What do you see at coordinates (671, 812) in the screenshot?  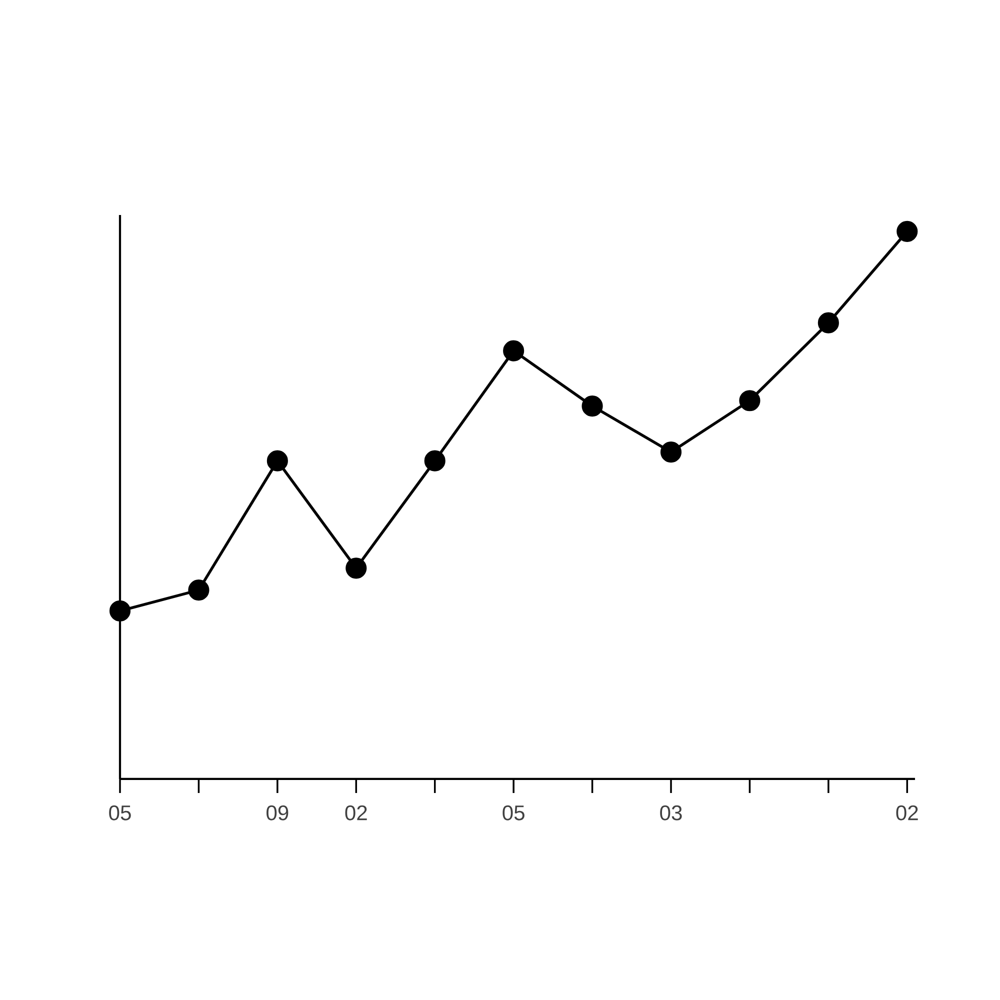 I see `x-tick-label: 03` at bounding box center [671, 812].